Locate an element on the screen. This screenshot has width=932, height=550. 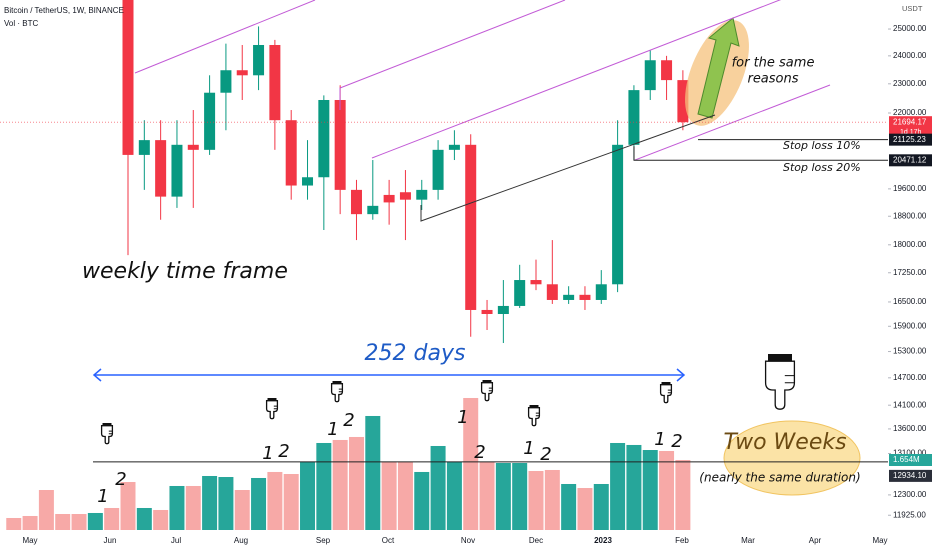
stop-loss-line is located at coordinates (760, 153).